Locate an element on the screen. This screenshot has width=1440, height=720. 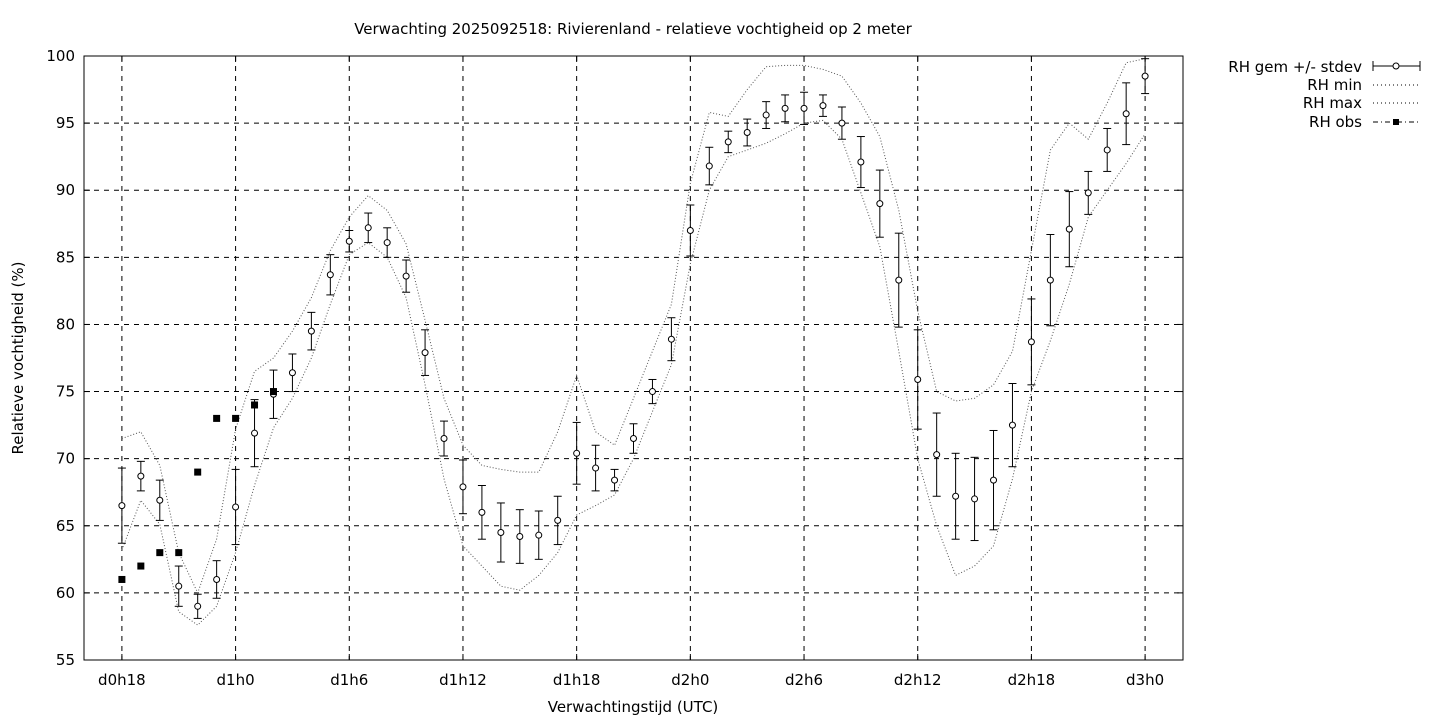
x-tick-label: d2h0 is located at coordinates (690, 680).